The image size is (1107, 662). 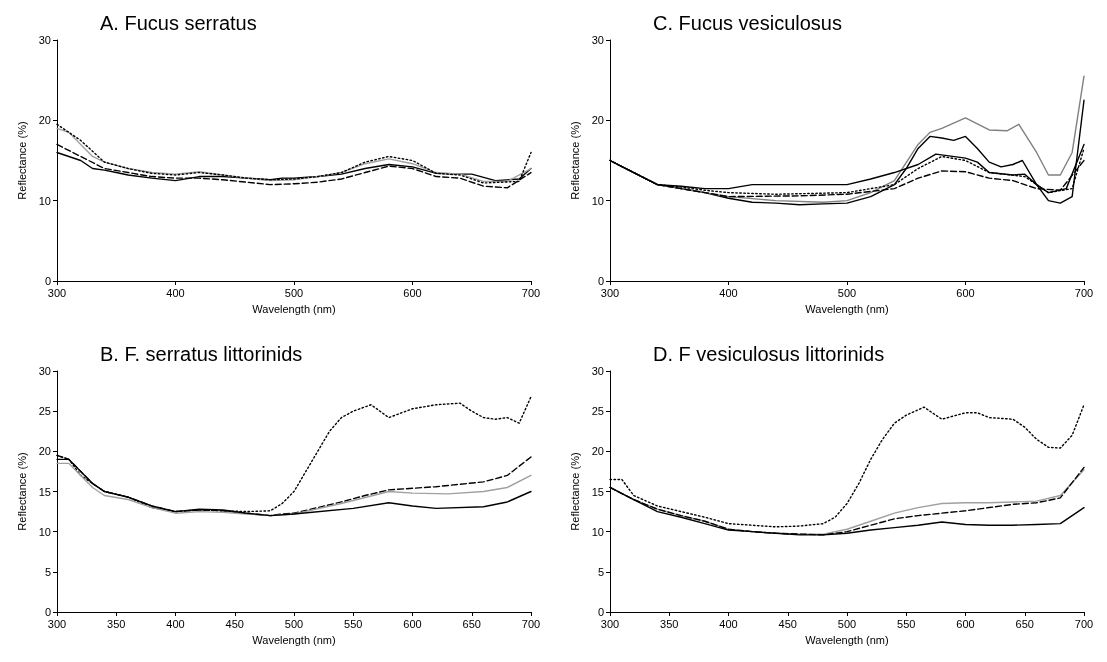 I want to click on chart-title: B. F. serratus littorinids, so click(x=201, y=354).